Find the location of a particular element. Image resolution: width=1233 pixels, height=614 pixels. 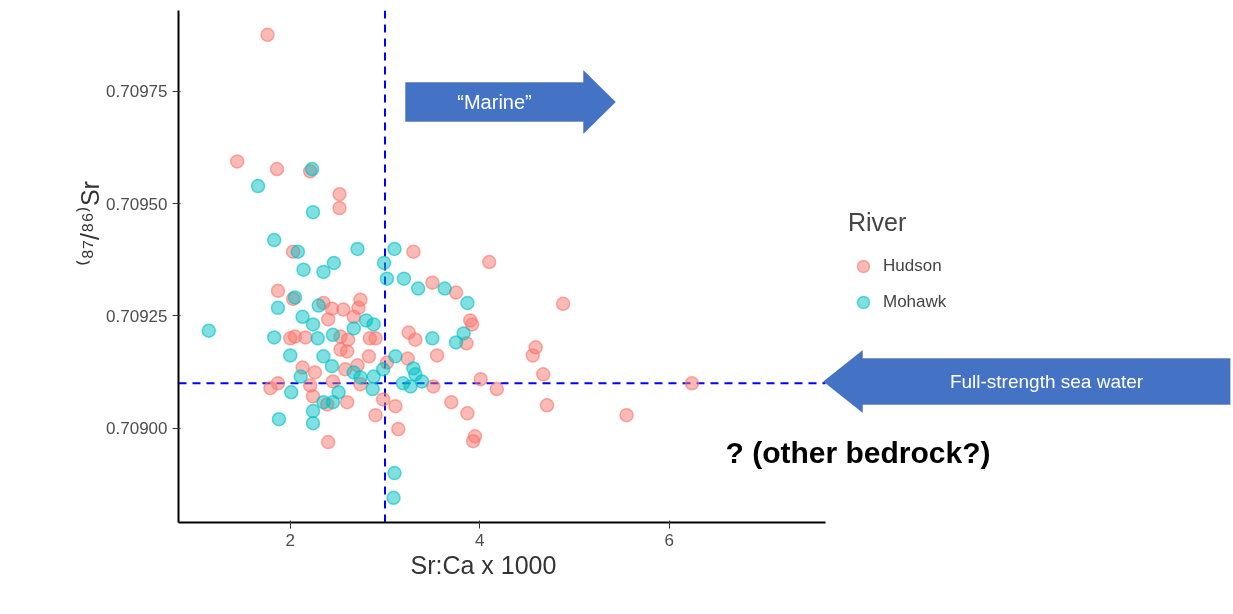

text: Full-strength sea water is located at coordinates (1046, 381).